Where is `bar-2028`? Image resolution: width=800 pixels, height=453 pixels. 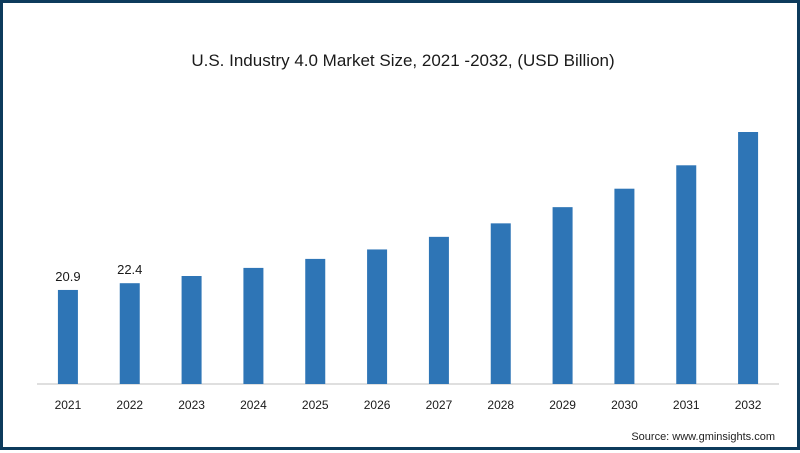
bar-2028 is located at coordinates (500, 303).